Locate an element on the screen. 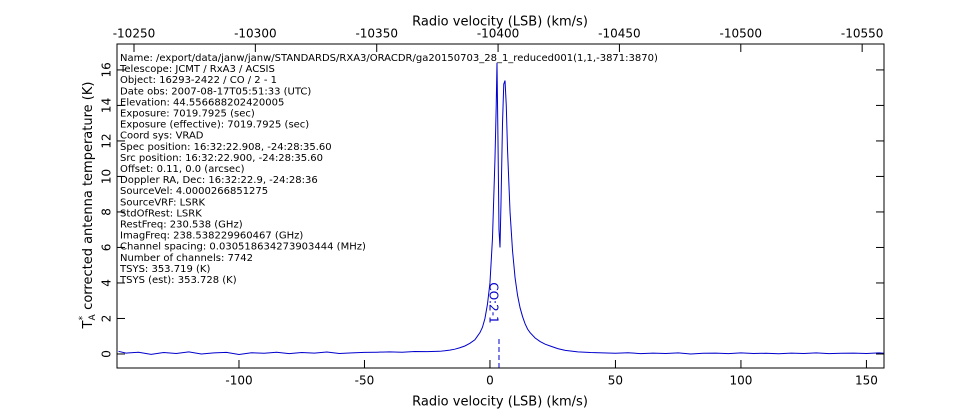 The image size is (954, 419). x2-tick-label: -10400 is located at coordinates (498, 34).